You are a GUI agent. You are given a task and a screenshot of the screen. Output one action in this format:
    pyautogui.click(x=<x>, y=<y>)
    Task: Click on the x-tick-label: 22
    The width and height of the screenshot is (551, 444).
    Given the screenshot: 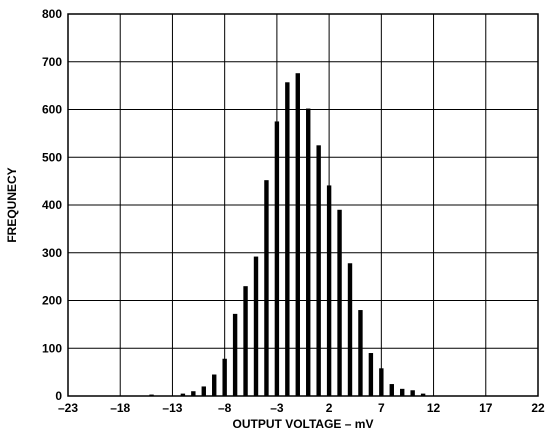 What is the action you would take?
    pyautogui.click(x=538, y=408)
    